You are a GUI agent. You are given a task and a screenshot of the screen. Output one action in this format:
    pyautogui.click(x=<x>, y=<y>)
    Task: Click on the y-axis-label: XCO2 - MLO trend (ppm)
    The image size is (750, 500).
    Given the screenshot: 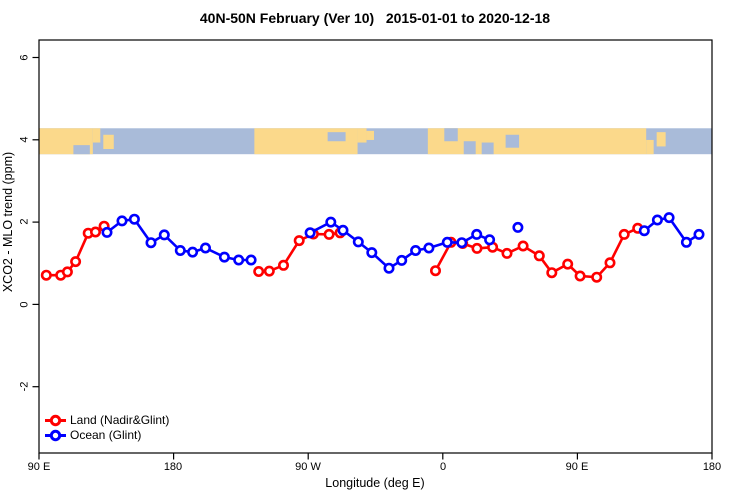 What is the action you would take?
    pyautogui.click(x=8, y=222)
    